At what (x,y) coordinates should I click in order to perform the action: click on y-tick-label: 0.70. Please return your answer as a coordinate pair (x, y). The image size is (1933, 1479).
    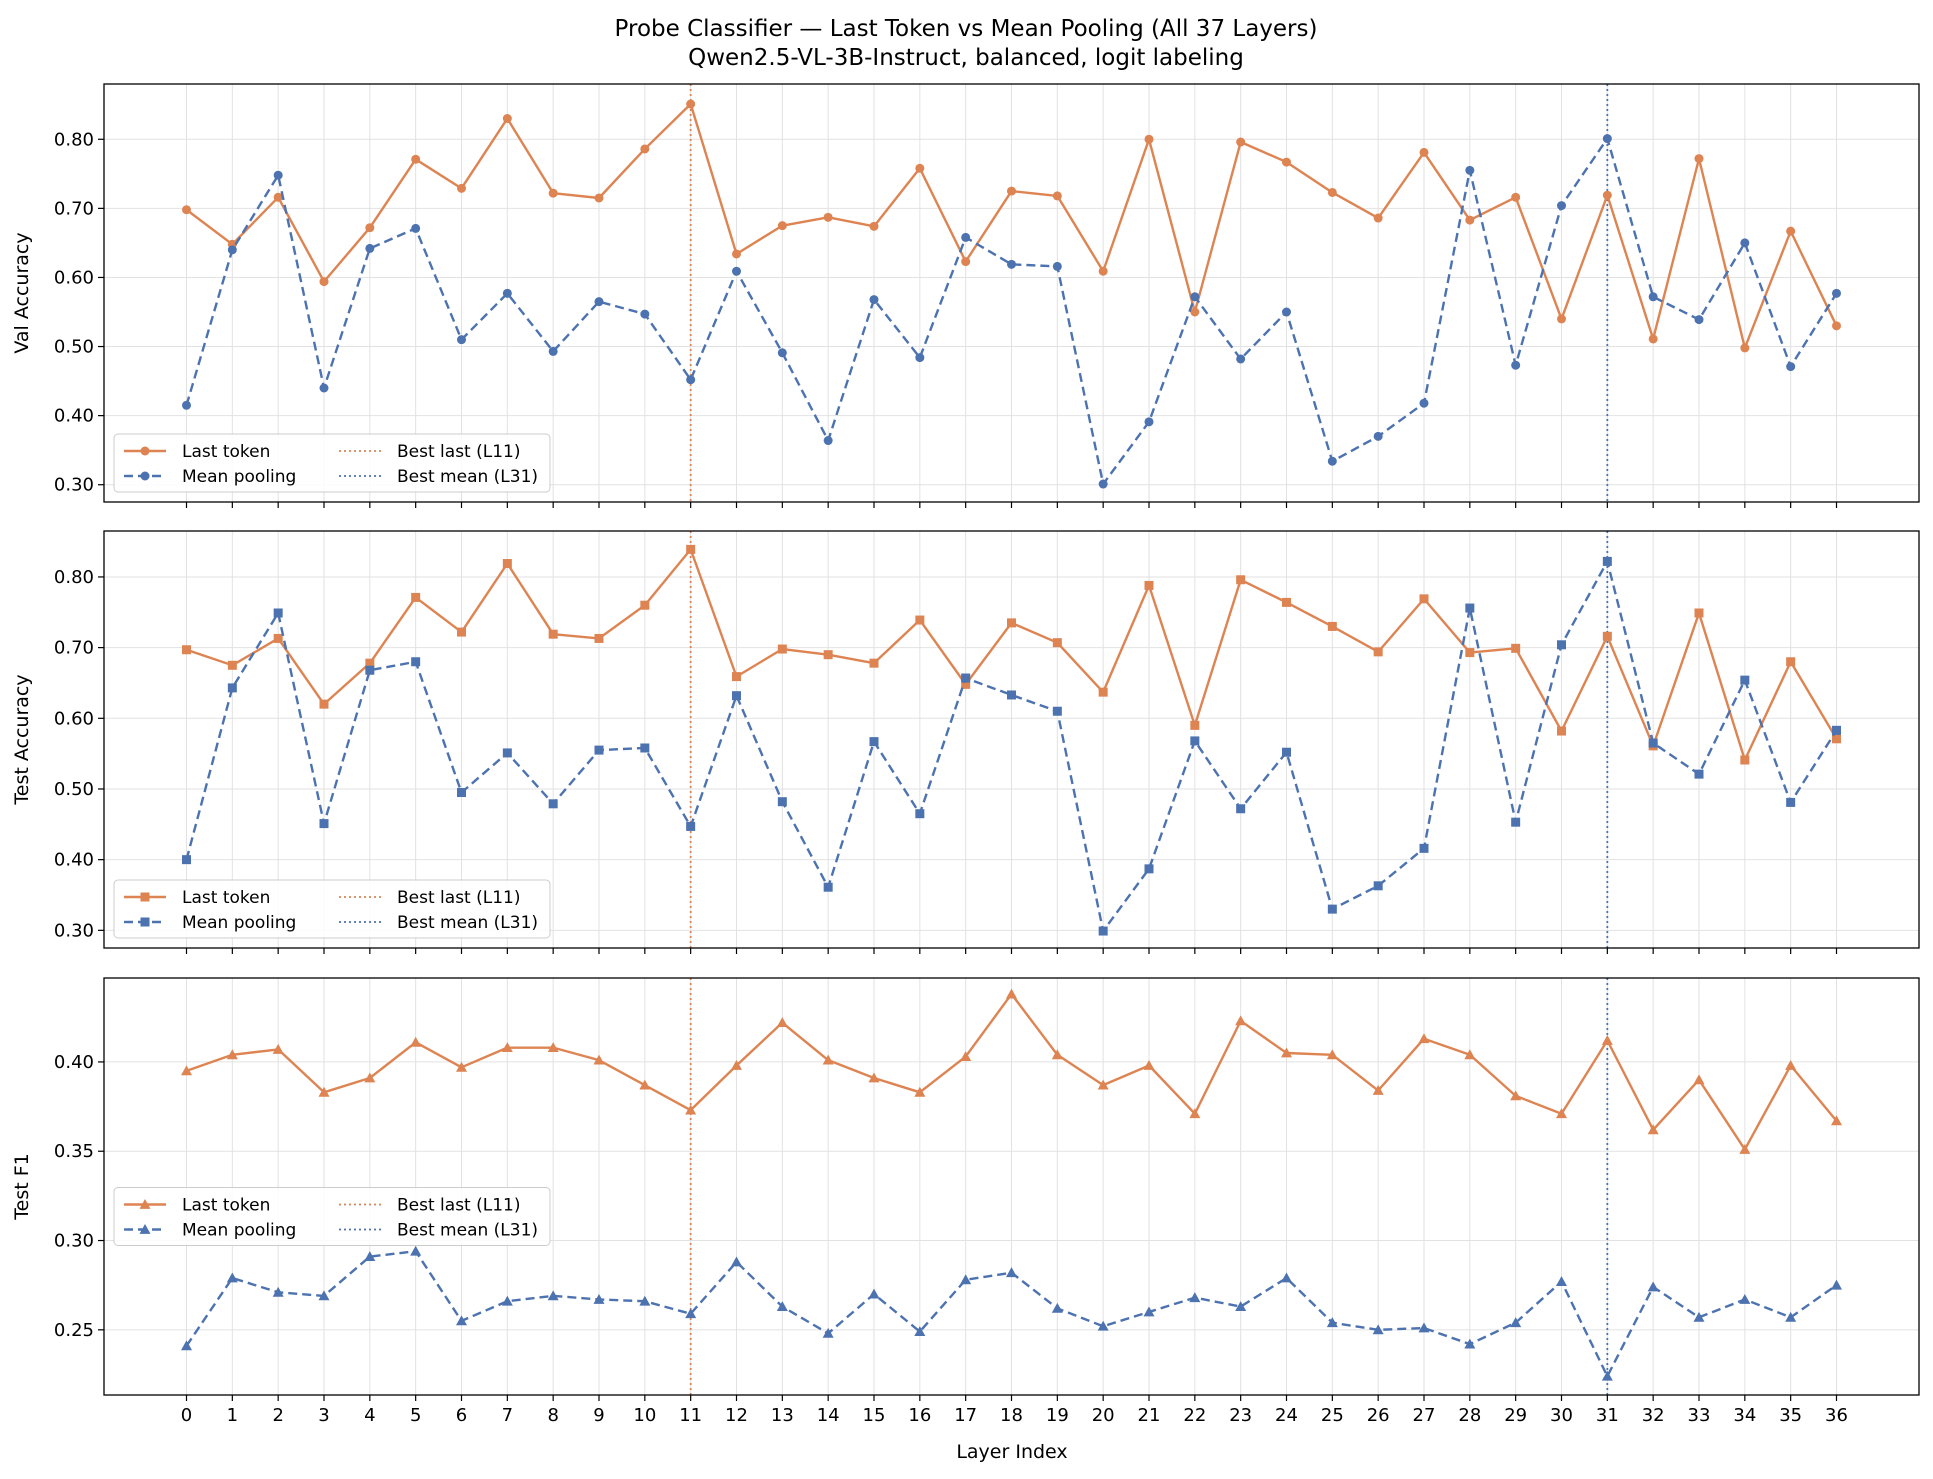
    Looking at the image, I should click on (74, 648).